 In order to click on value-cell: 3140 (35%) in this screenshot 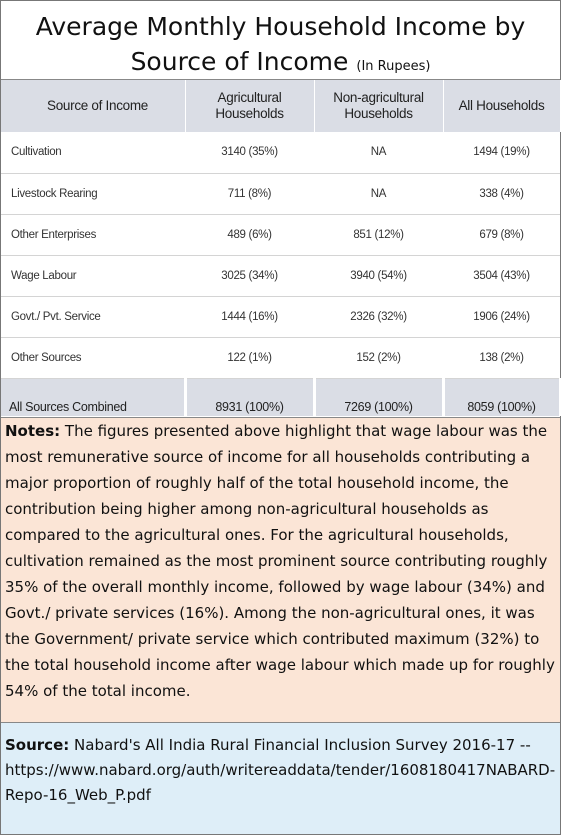, I will do `click(249, 153)`.